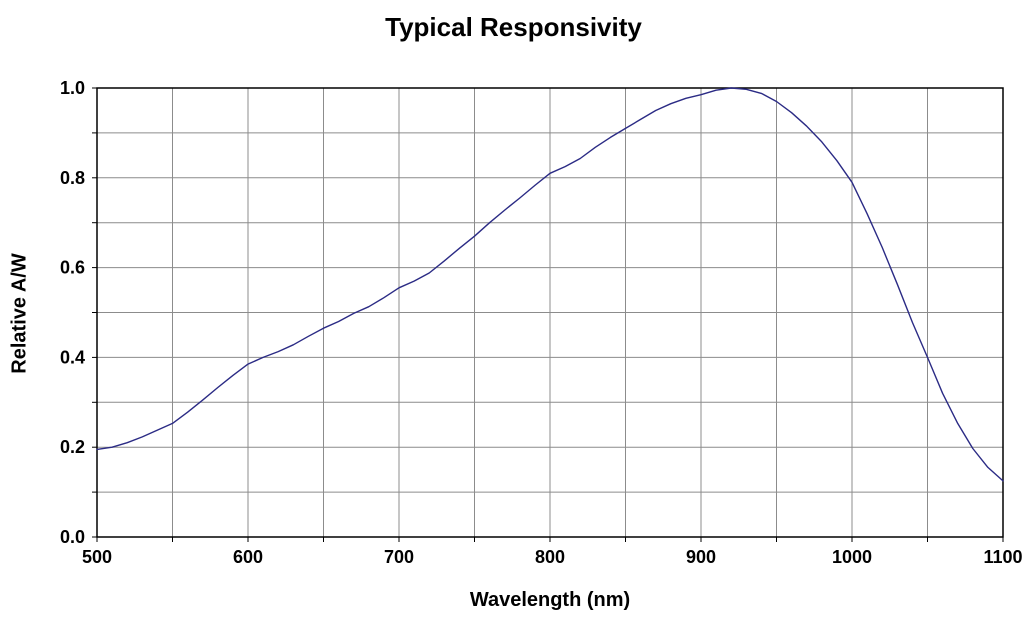 The height and width of the screenshot is (618, 1027). Describe the element at coordinates (72, 268) in the screenshot. I see `y-tick-label: 0.6` at that location.